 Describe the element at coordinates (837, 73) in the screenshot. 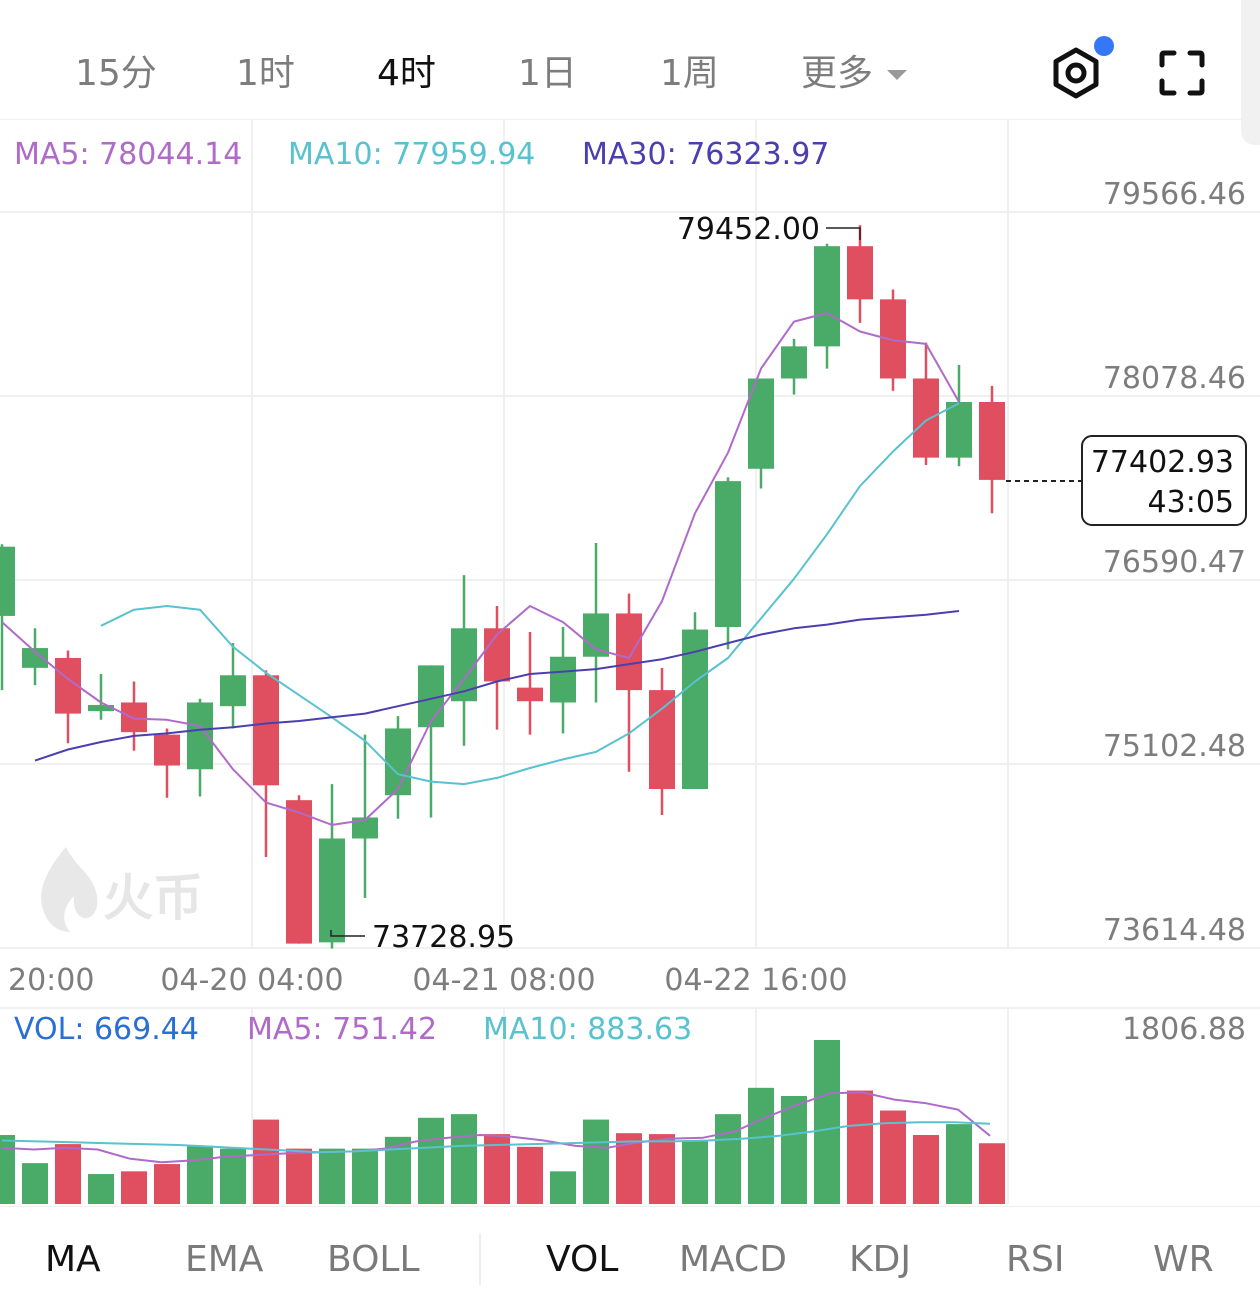

I see `tab-more-label: 更多` at that location.